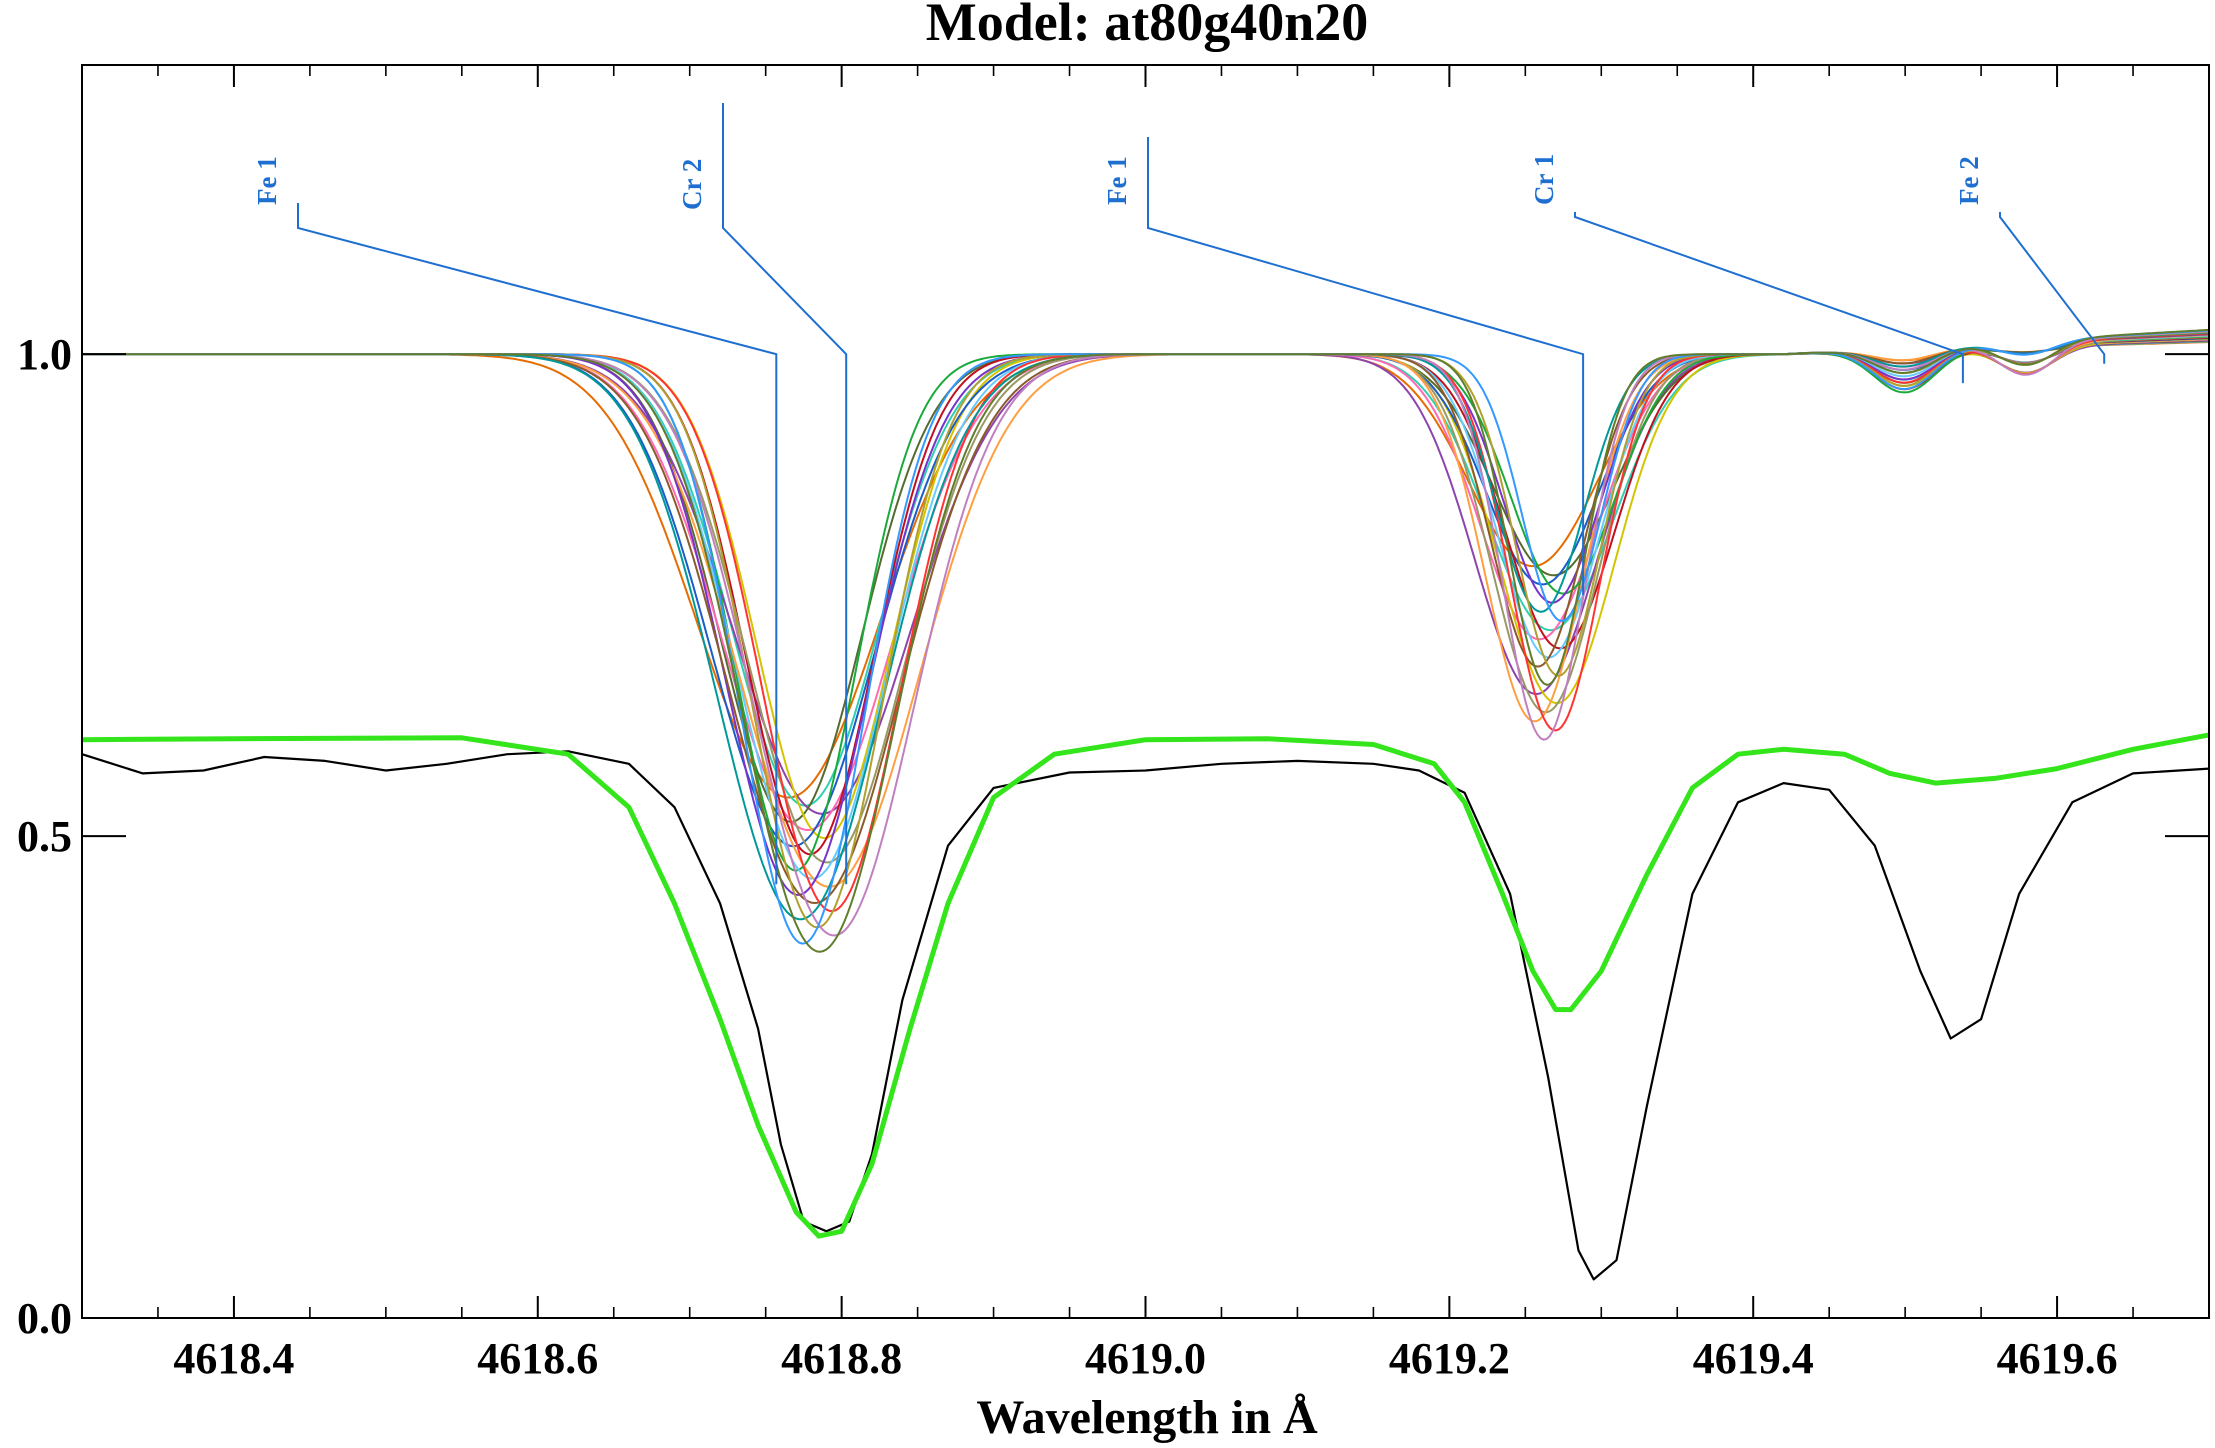 This screenshot has width=2215, height=1448. Describe the element at coordinates (537, 1358) in the screenshot. I see `x-tick-label: 4618.6` at that location.